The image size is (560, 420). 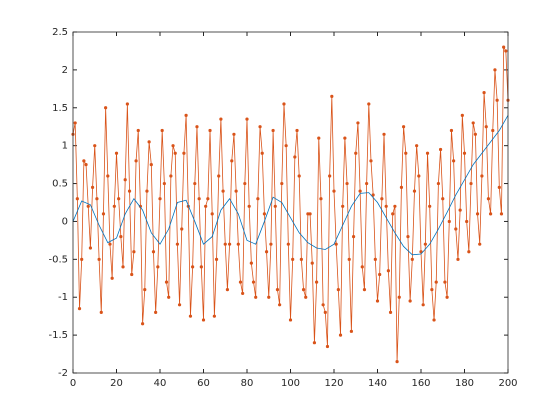 I want to click on y-tick-label: -2, so click(x=63, y=373).